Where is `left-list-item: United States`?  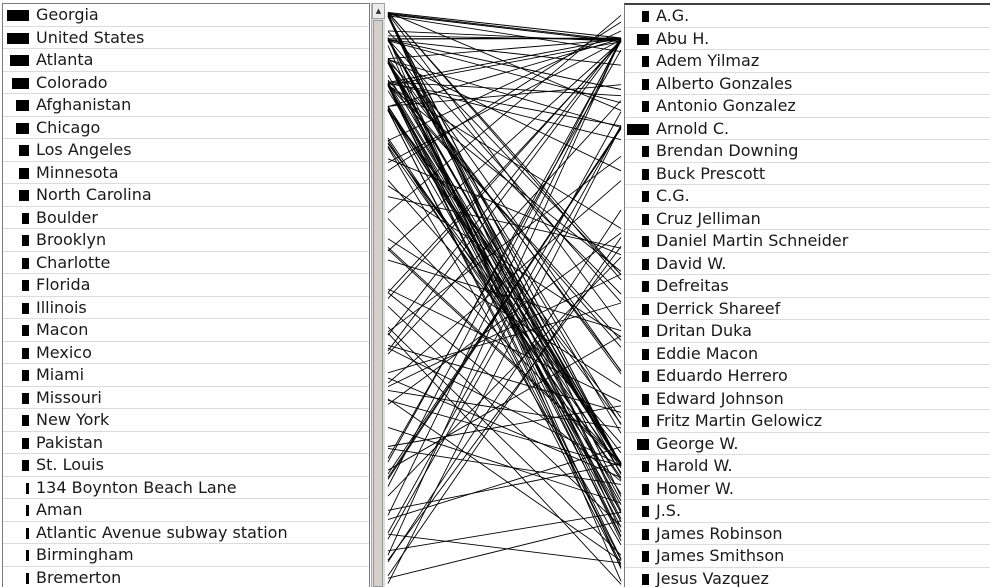 left-list-item: United States is located at coordinates (186, 38).